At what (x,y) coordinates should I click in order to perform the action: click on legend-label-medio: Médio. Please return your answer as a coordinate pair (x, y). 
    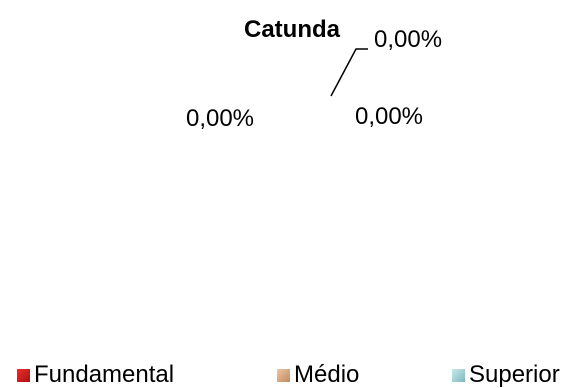
    Looking at the image, I should click on (326, 374).